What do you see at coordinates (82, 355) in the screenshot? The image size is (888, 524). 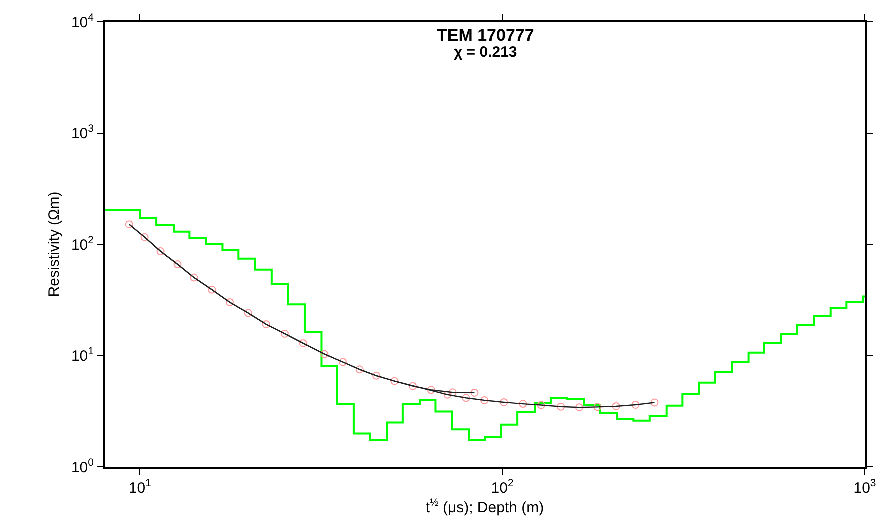 I see `y-tick-label: 10$^{1}$` at bounding box center [82, 355].